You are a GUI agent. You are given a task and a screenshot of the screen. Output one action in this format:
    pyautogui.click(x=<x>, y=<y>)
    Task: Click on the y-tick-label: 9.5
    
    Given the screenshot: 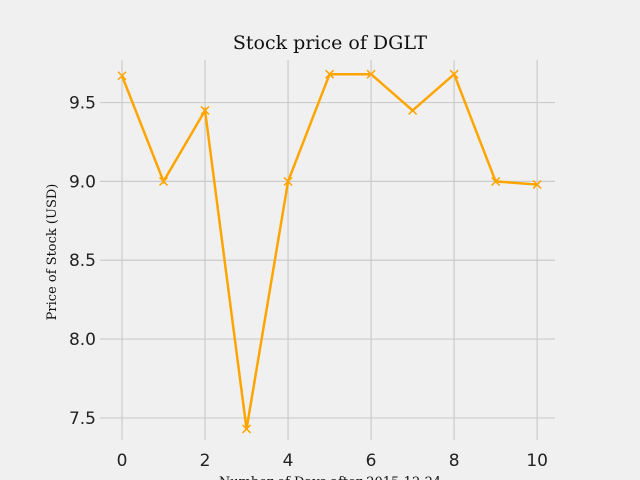 What is the action you would take?
    pyautogui.click(x=82, y=104)
    